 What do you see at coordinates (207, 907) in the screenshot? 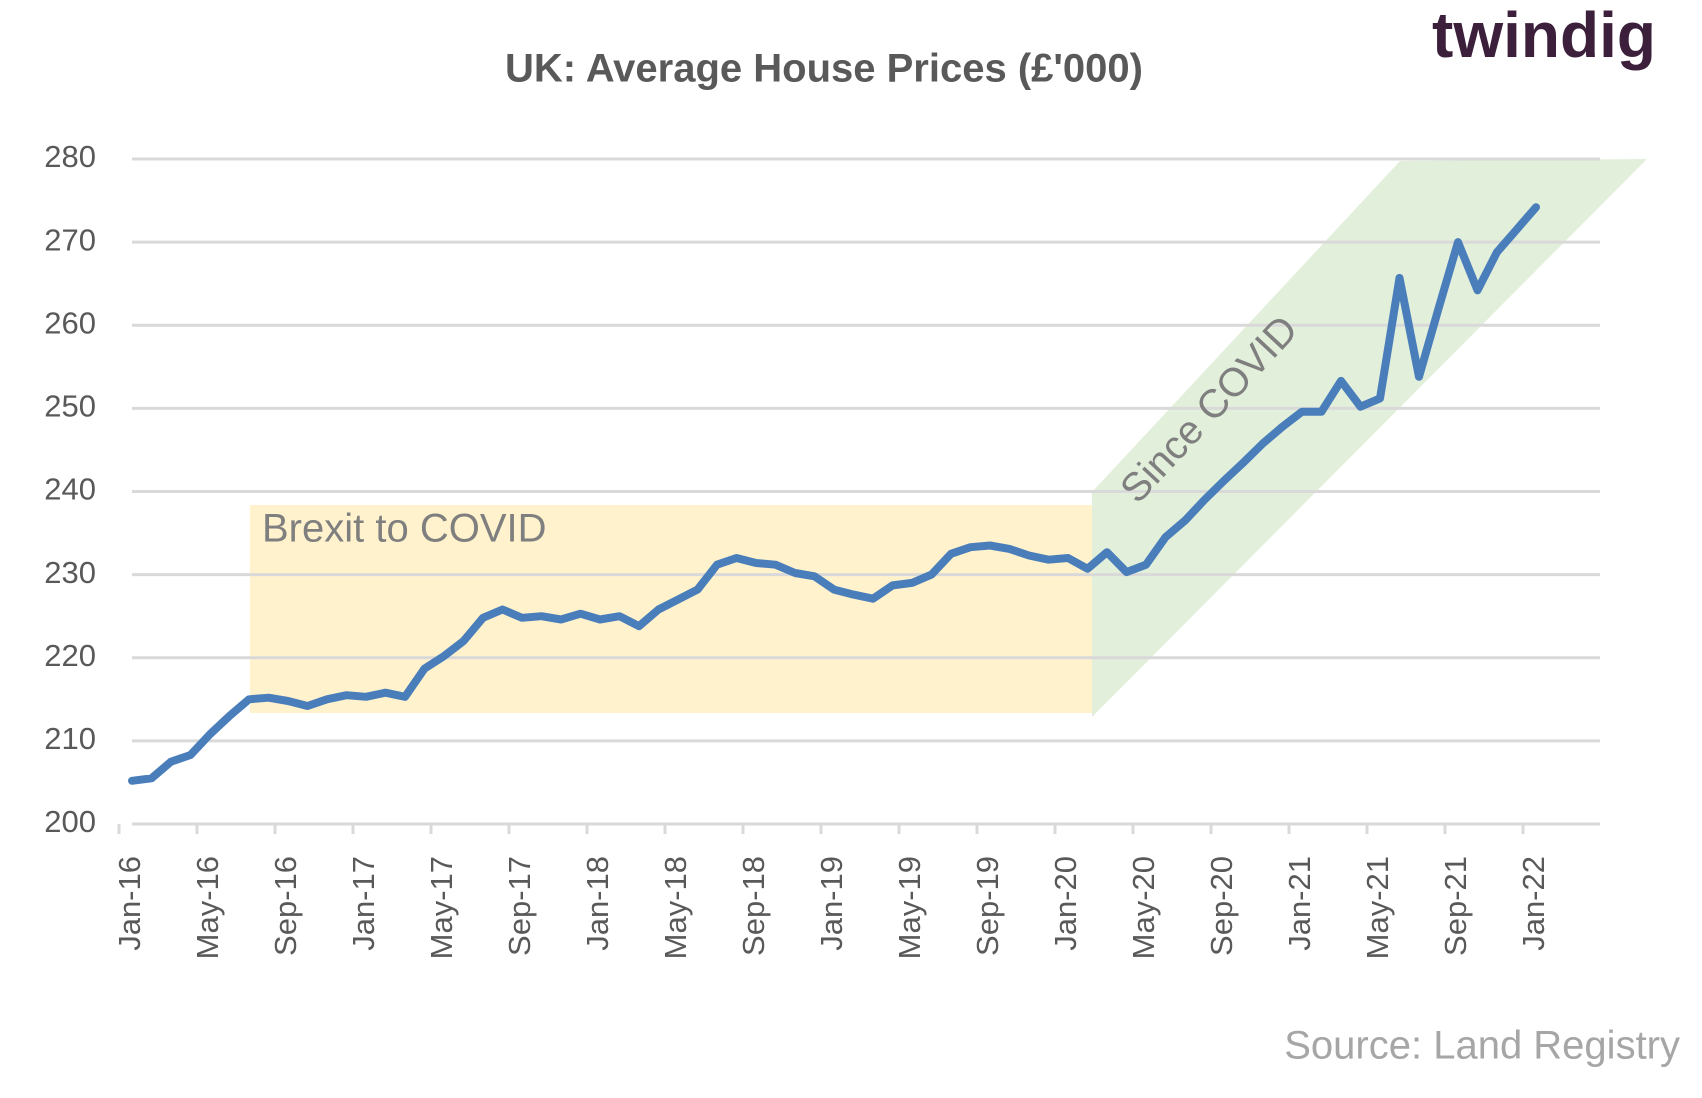
I see `x-tick-label: May-16` at bounding box center [207, 907].